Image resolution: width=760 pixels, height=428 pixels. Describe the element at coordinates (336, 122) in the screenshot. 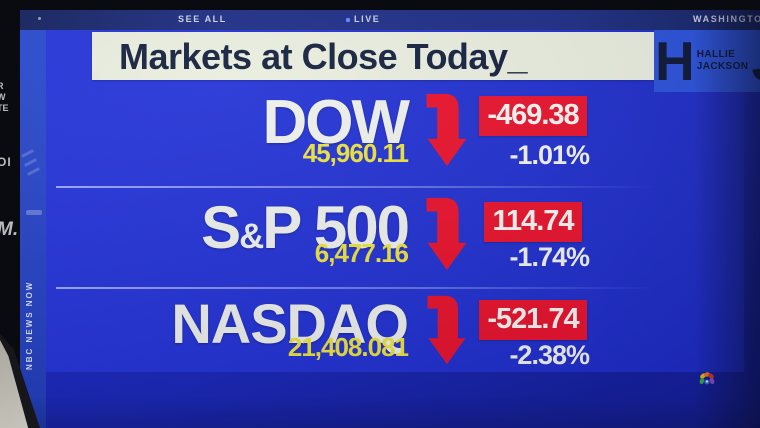

I see `index-name-dow: DOW` at that location.